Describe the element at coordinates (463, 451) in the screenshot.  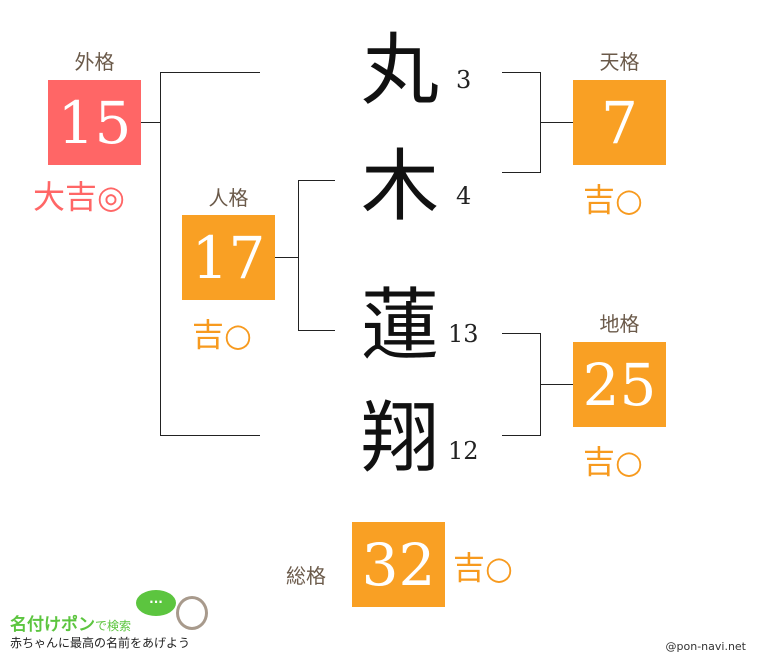
I see `stroke-count: 12` at that location.